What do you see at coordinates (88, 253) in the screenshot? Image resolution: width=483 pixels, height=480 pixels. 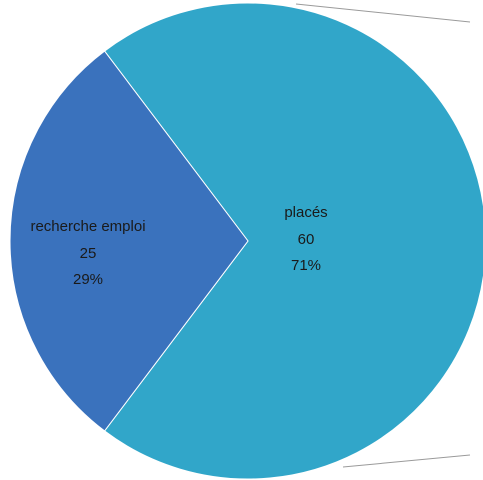 I see `slice-value: 25` at bounding box center [88, 253].